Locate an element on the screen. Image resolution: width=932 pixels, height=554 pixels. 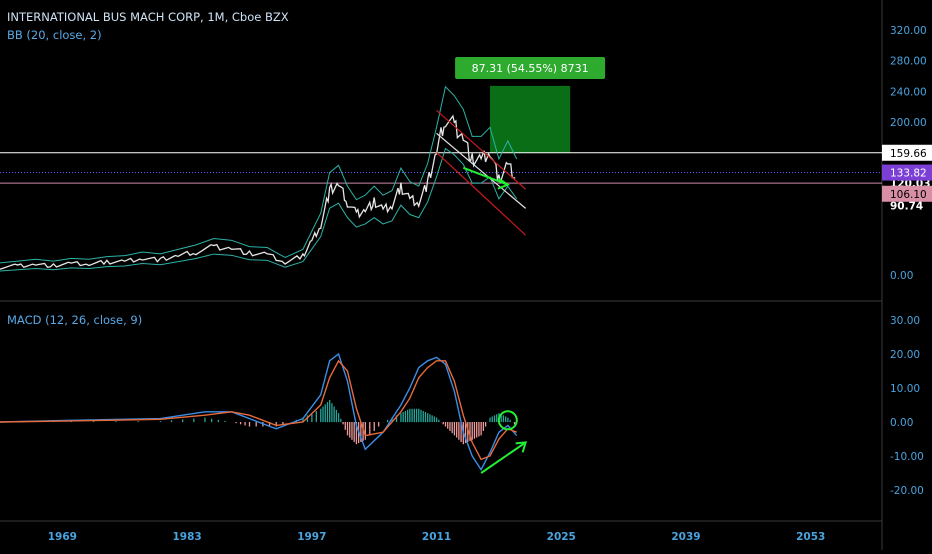
x-tick-1: 1983 is located at coordinates (186, 537).